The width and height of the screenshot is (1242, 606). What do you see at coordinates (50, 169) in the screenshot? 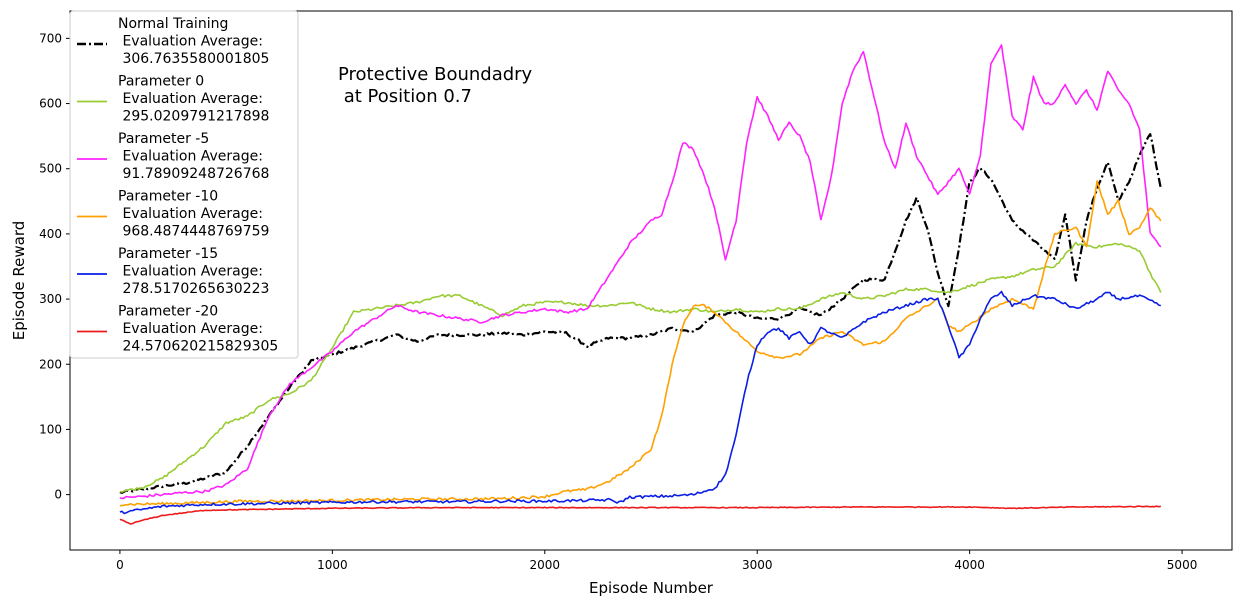
I see `y-tick-label: 500` at bounding box center [50, 169].